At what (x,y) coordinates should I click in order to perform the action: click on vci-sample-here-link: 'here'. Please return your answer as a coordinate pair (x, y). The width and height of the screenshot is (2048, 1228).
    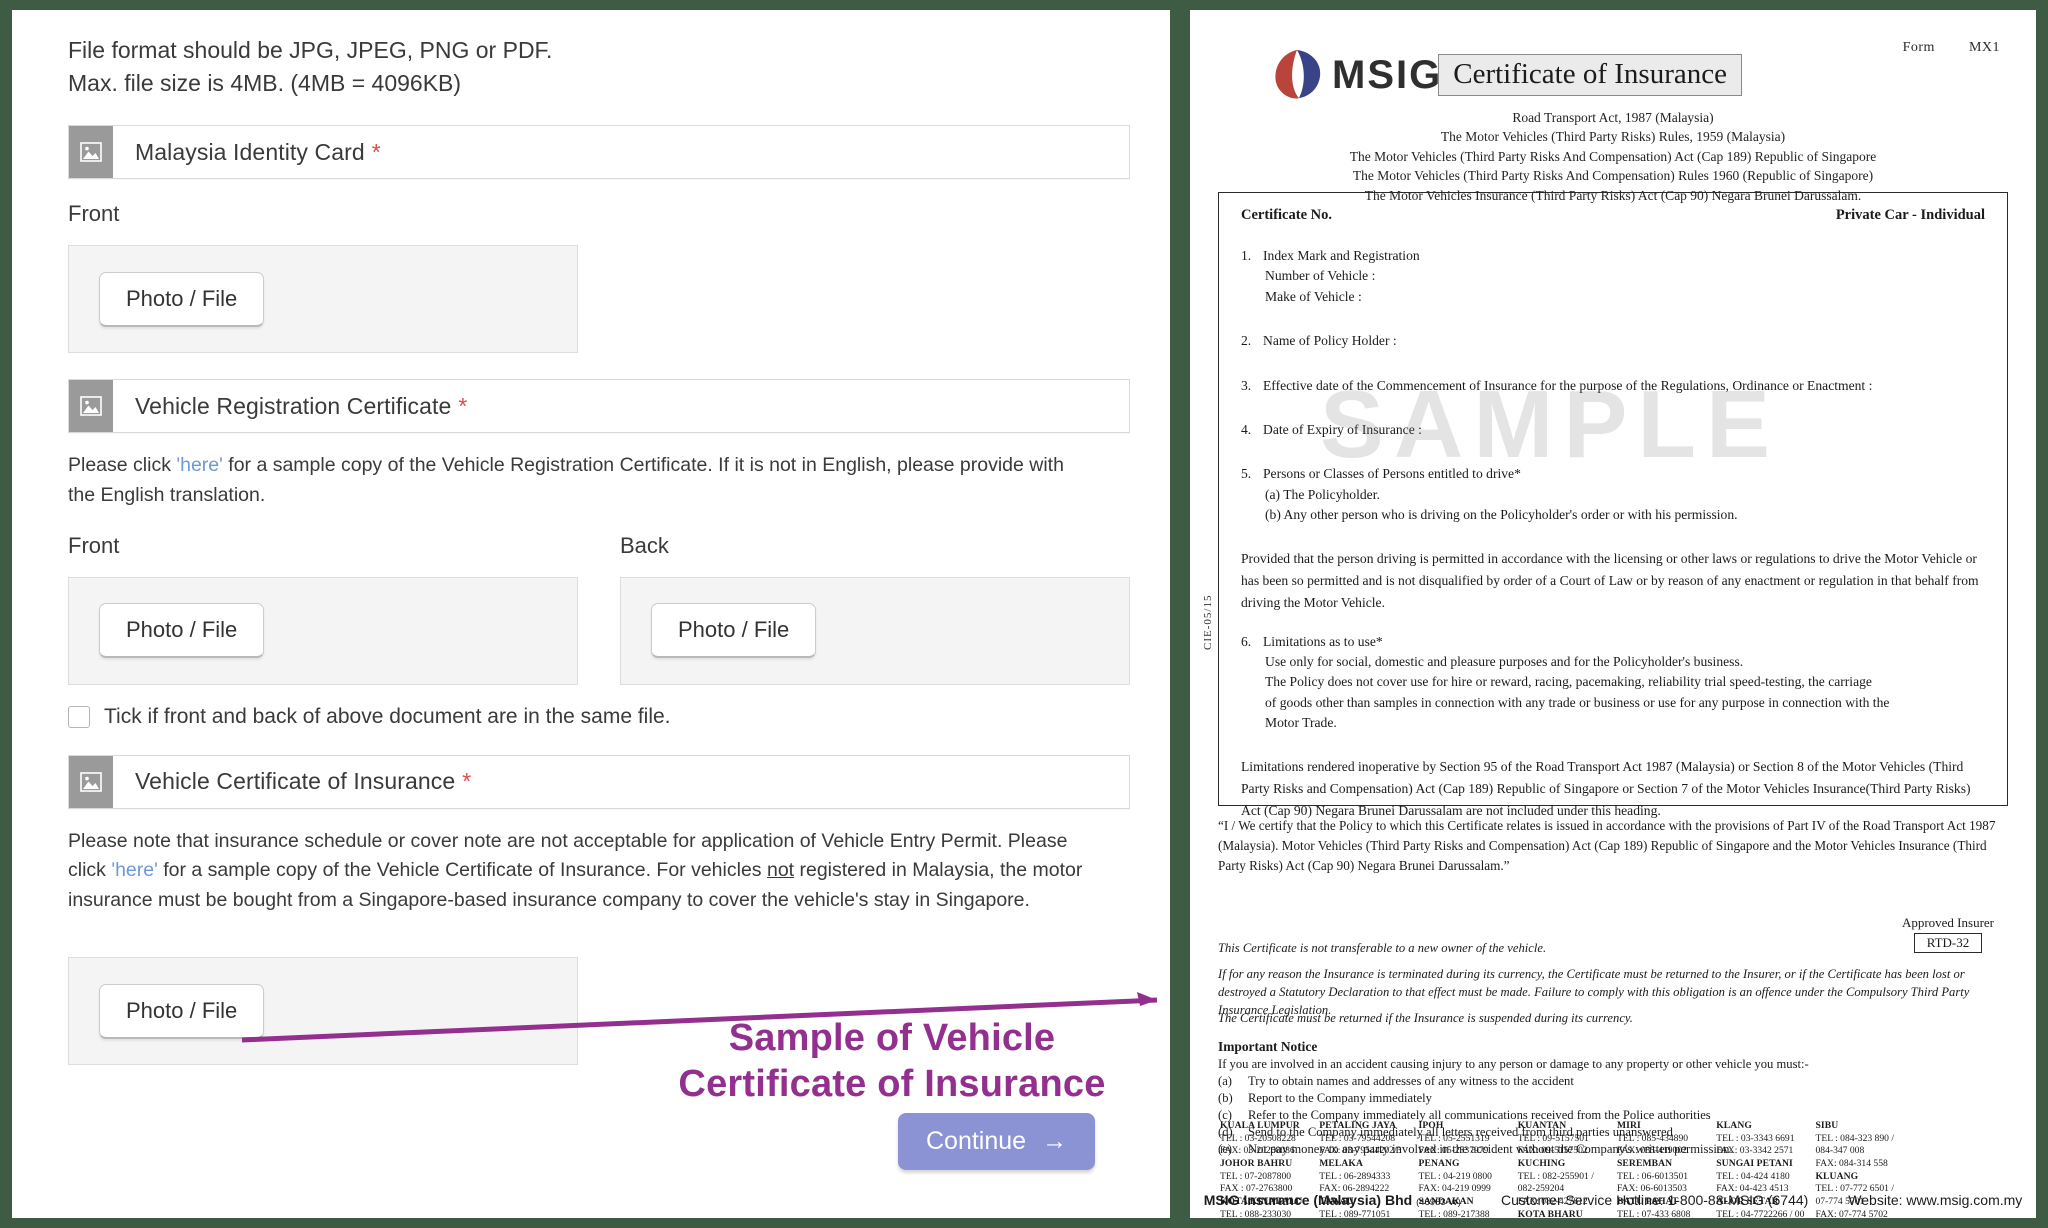
    Looking at the image, I should click on (134, 870).